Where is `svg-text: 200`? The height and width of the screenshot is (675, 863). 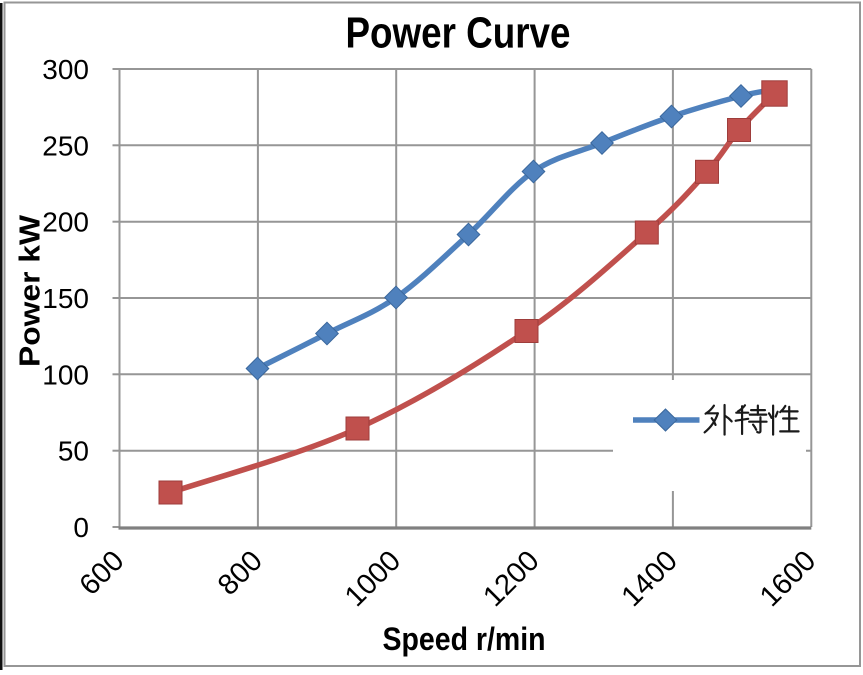
svg-text: 200 is located at coordinates (65, 222).